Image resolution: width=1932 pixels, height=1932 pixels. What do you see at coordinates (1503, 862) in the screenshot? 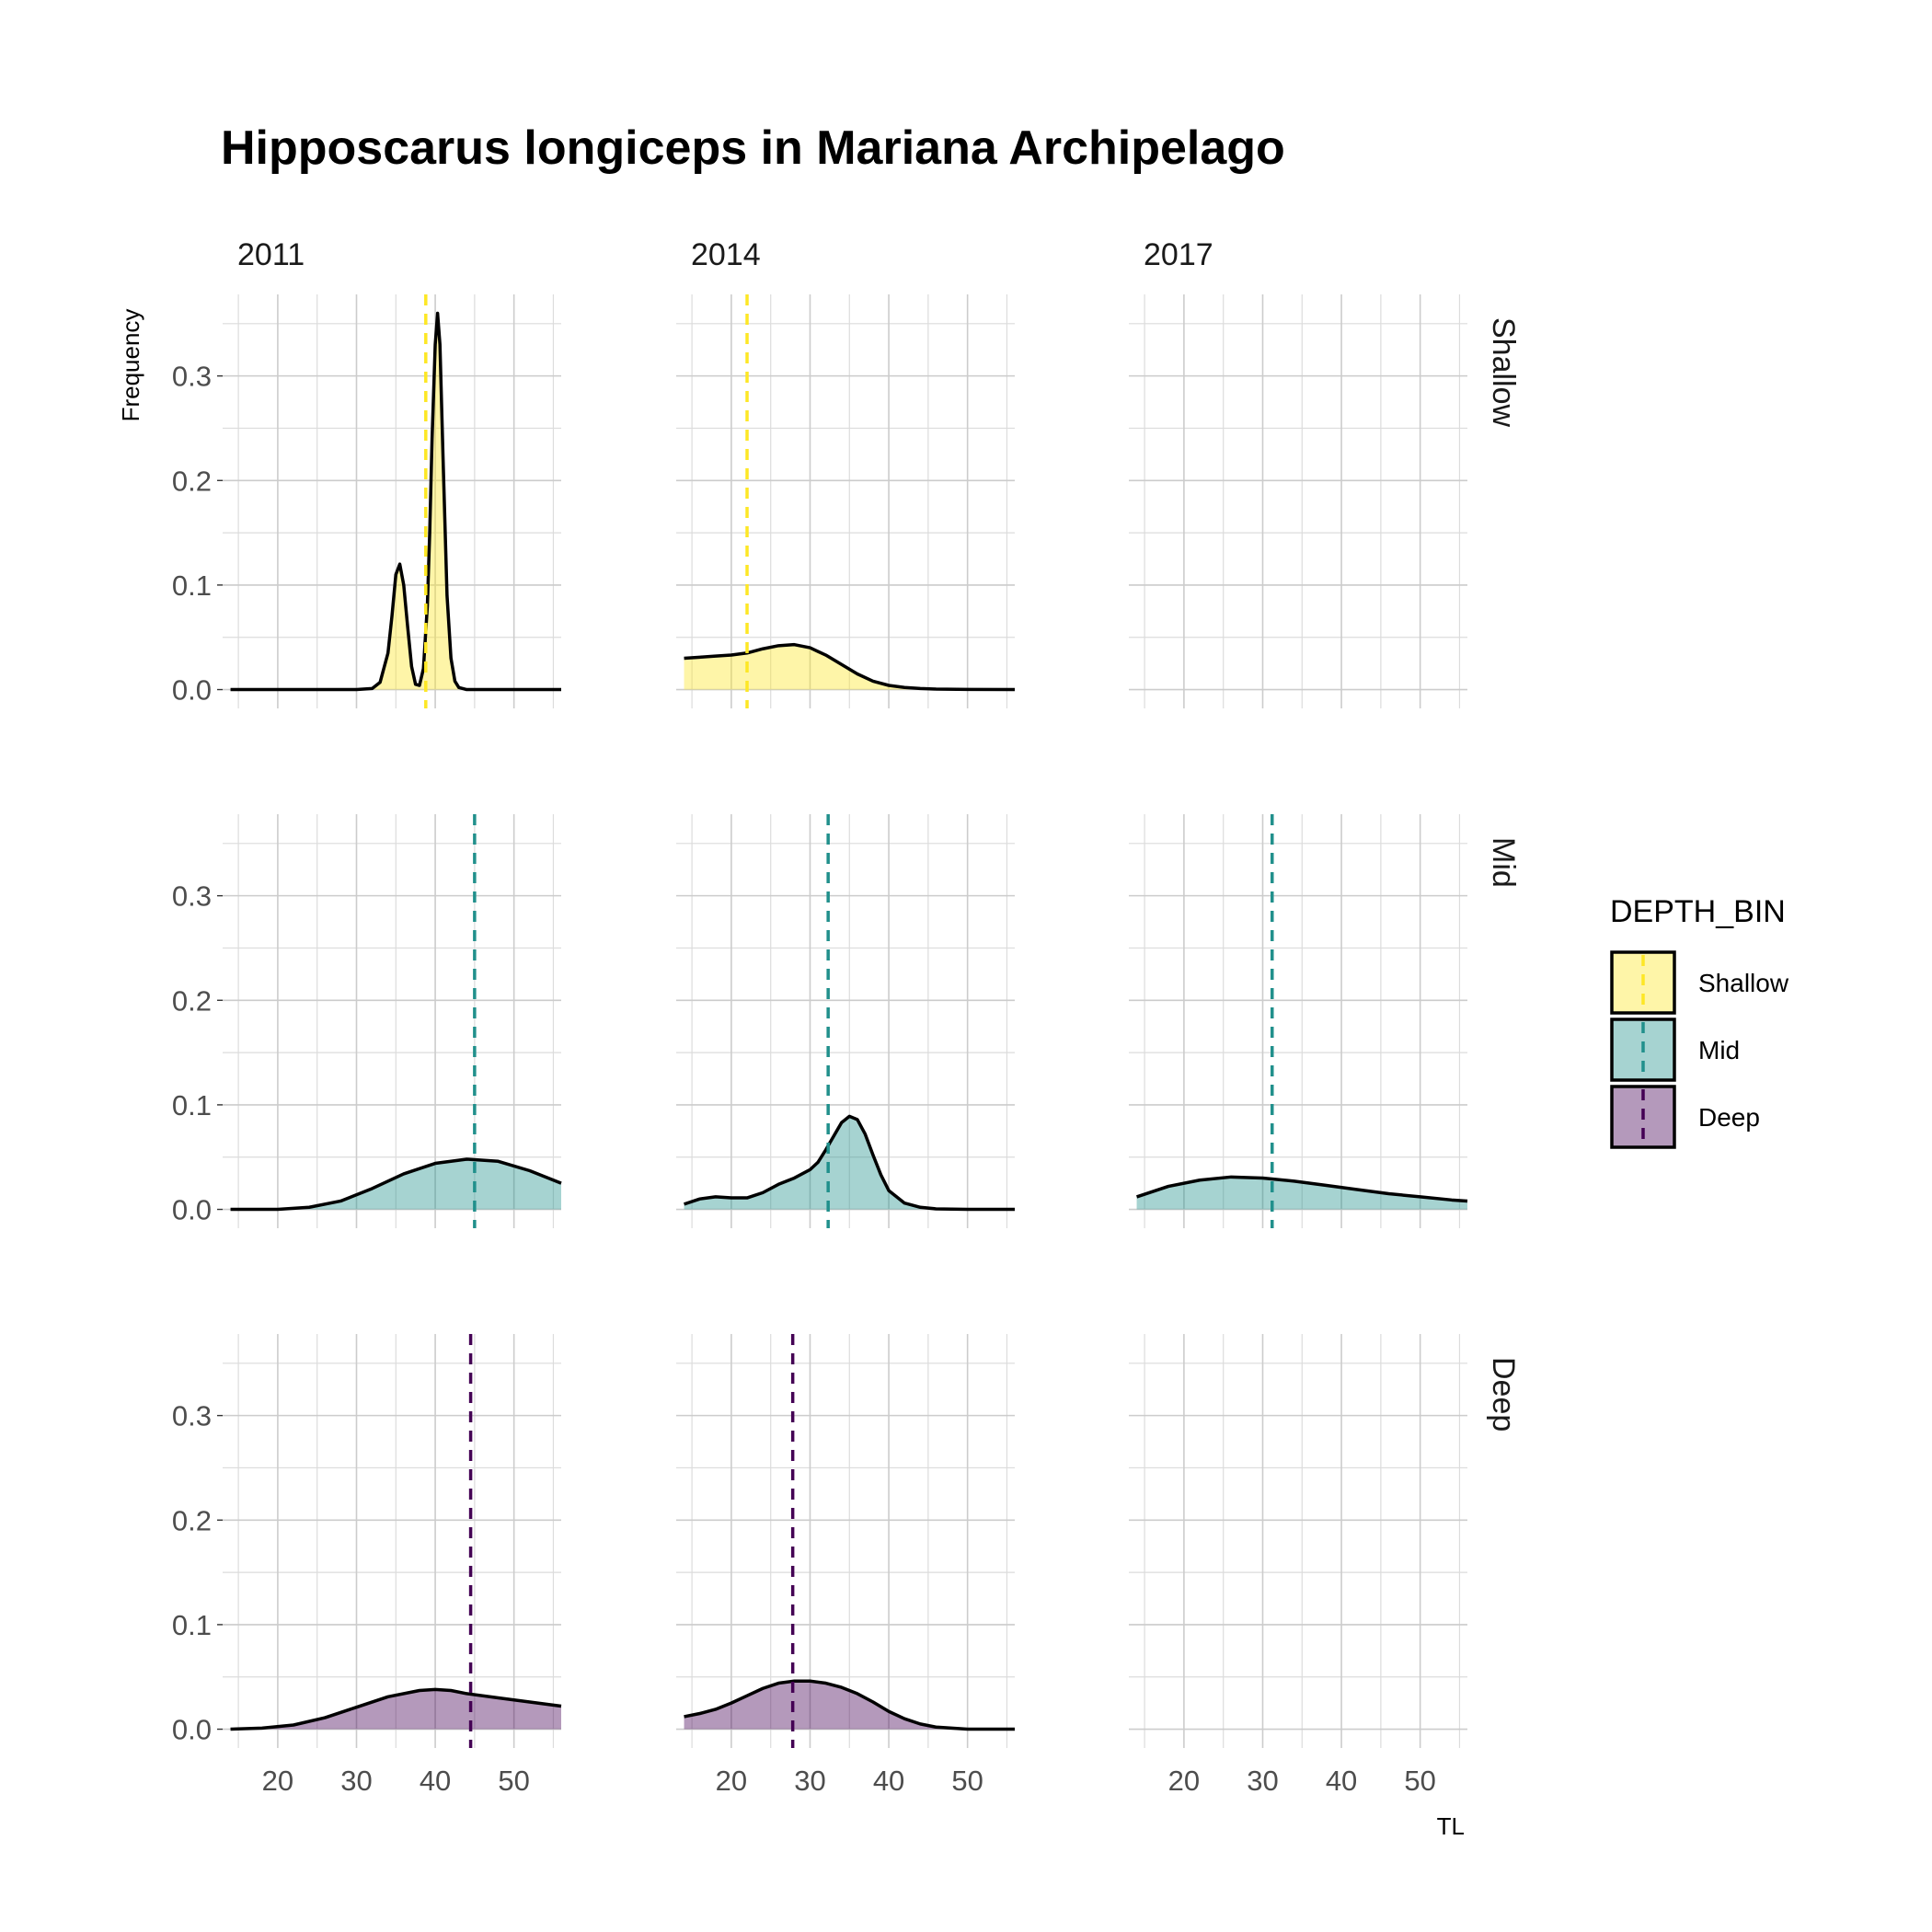
I see `strip-label-depth: Mid` at bounding box center [1503, 862].